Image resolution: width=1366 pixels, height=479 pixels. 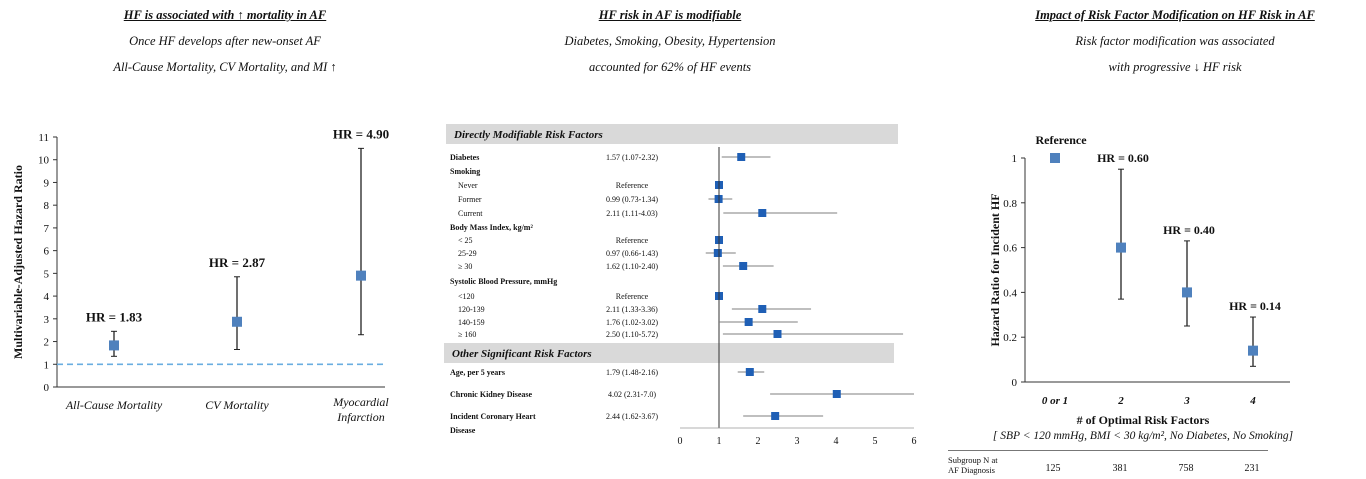 What do you see at coordinates (875, 441) in the screenshot?
I see `forest-x-tick-label: 5` at bounding box center [875, 441].